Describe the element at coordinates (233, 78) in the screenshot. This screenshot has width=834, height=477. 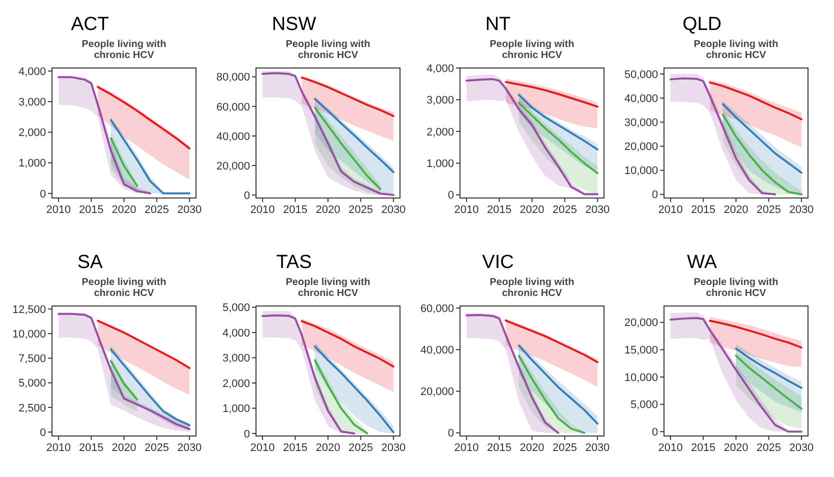
I see `y-tick-label: 80,000` at that location.